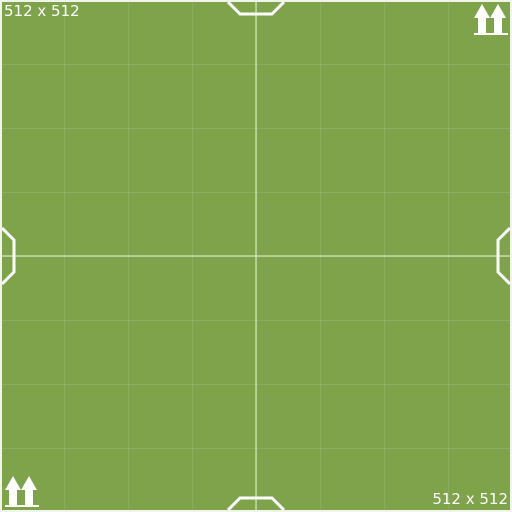 This screenshot has height=512, width=512. What do you see at coordinates (42, 11) in the screenshot?
I see `size-label-top-left: 512 x 512` at bounding box center [42, 11].